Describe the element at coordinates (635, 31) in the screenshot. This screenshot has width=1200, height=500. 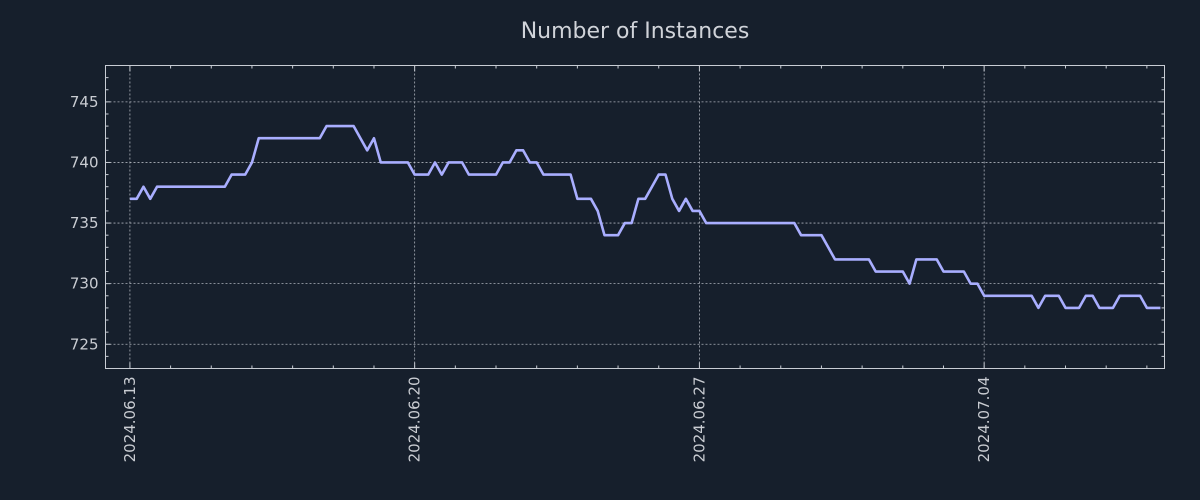
I see `chart-title: Number of Instances` at that location.